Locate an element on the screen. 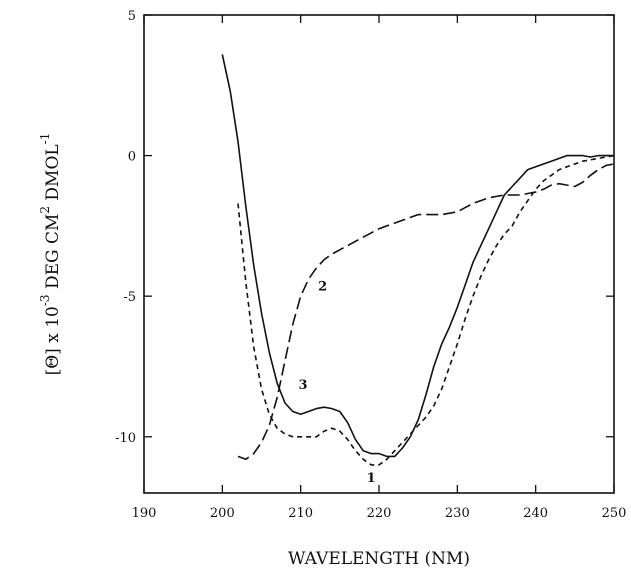 This screenshot has height=580, width=631. x-axis-title: WAVELENGTH (NM) is located at coordinates (379, 559).